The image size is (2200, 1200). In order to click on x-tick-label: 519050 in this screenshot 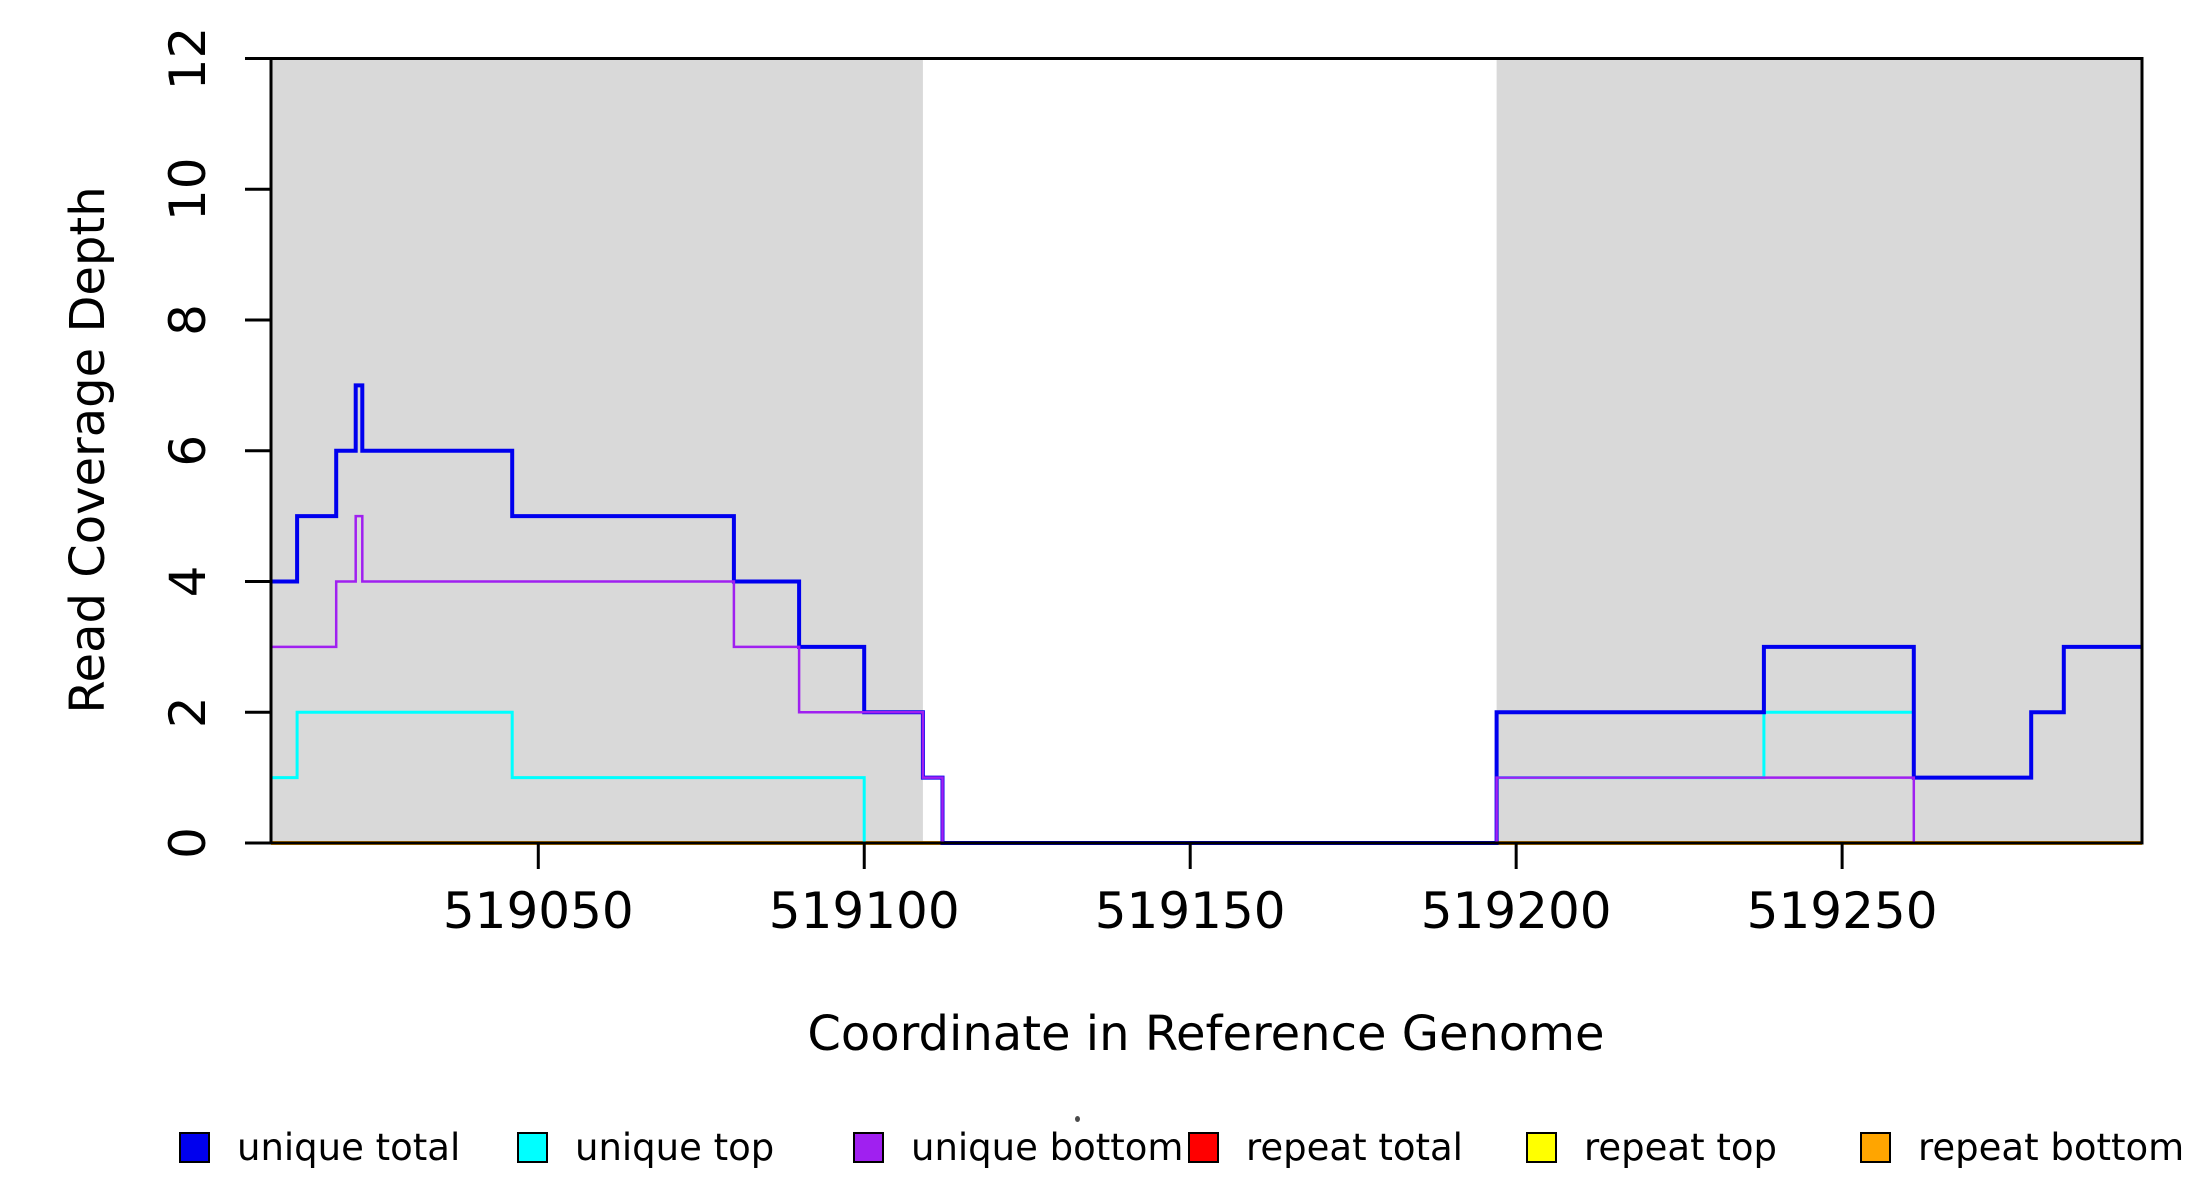, I will do `click(538, 911)`.